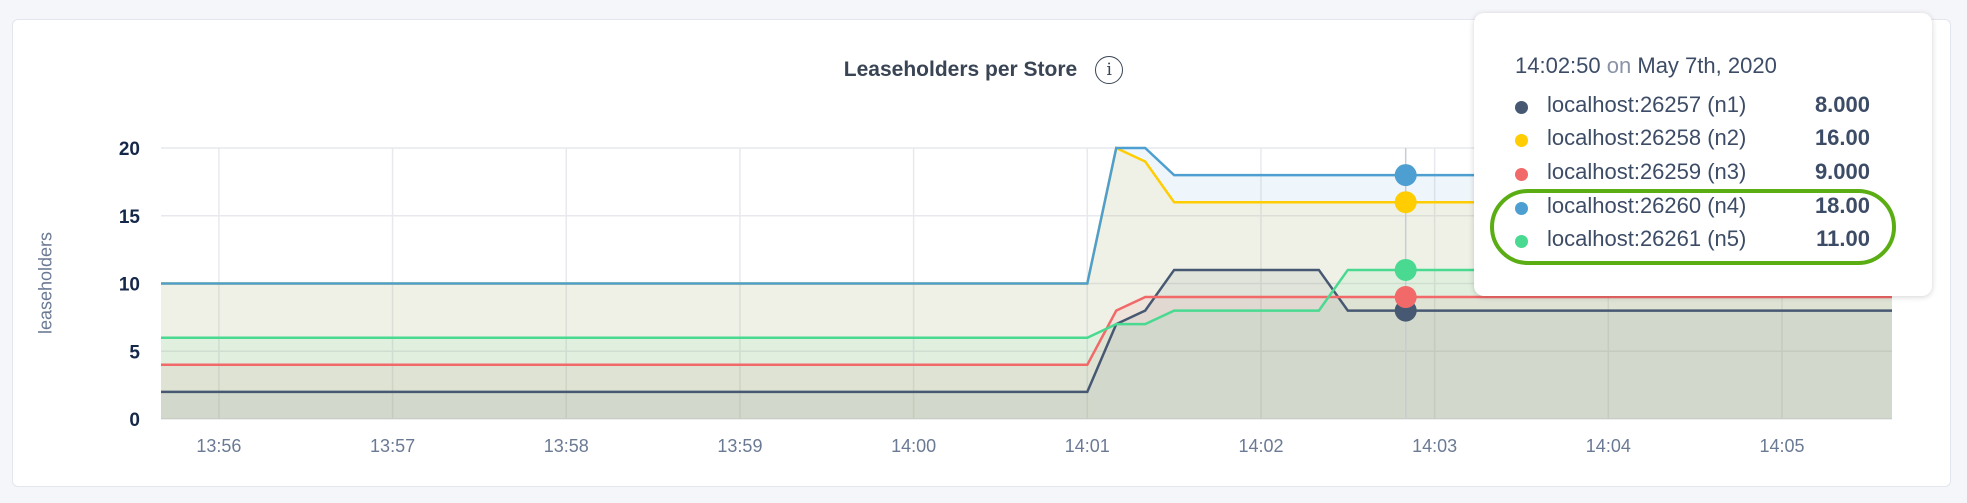 This screenshot has width=1967, height=503. What do you see at coordinates (1558, 65) in the screenshot?
I see `tooltip-time: 14:02:50` at bounding box center [1558, 65].